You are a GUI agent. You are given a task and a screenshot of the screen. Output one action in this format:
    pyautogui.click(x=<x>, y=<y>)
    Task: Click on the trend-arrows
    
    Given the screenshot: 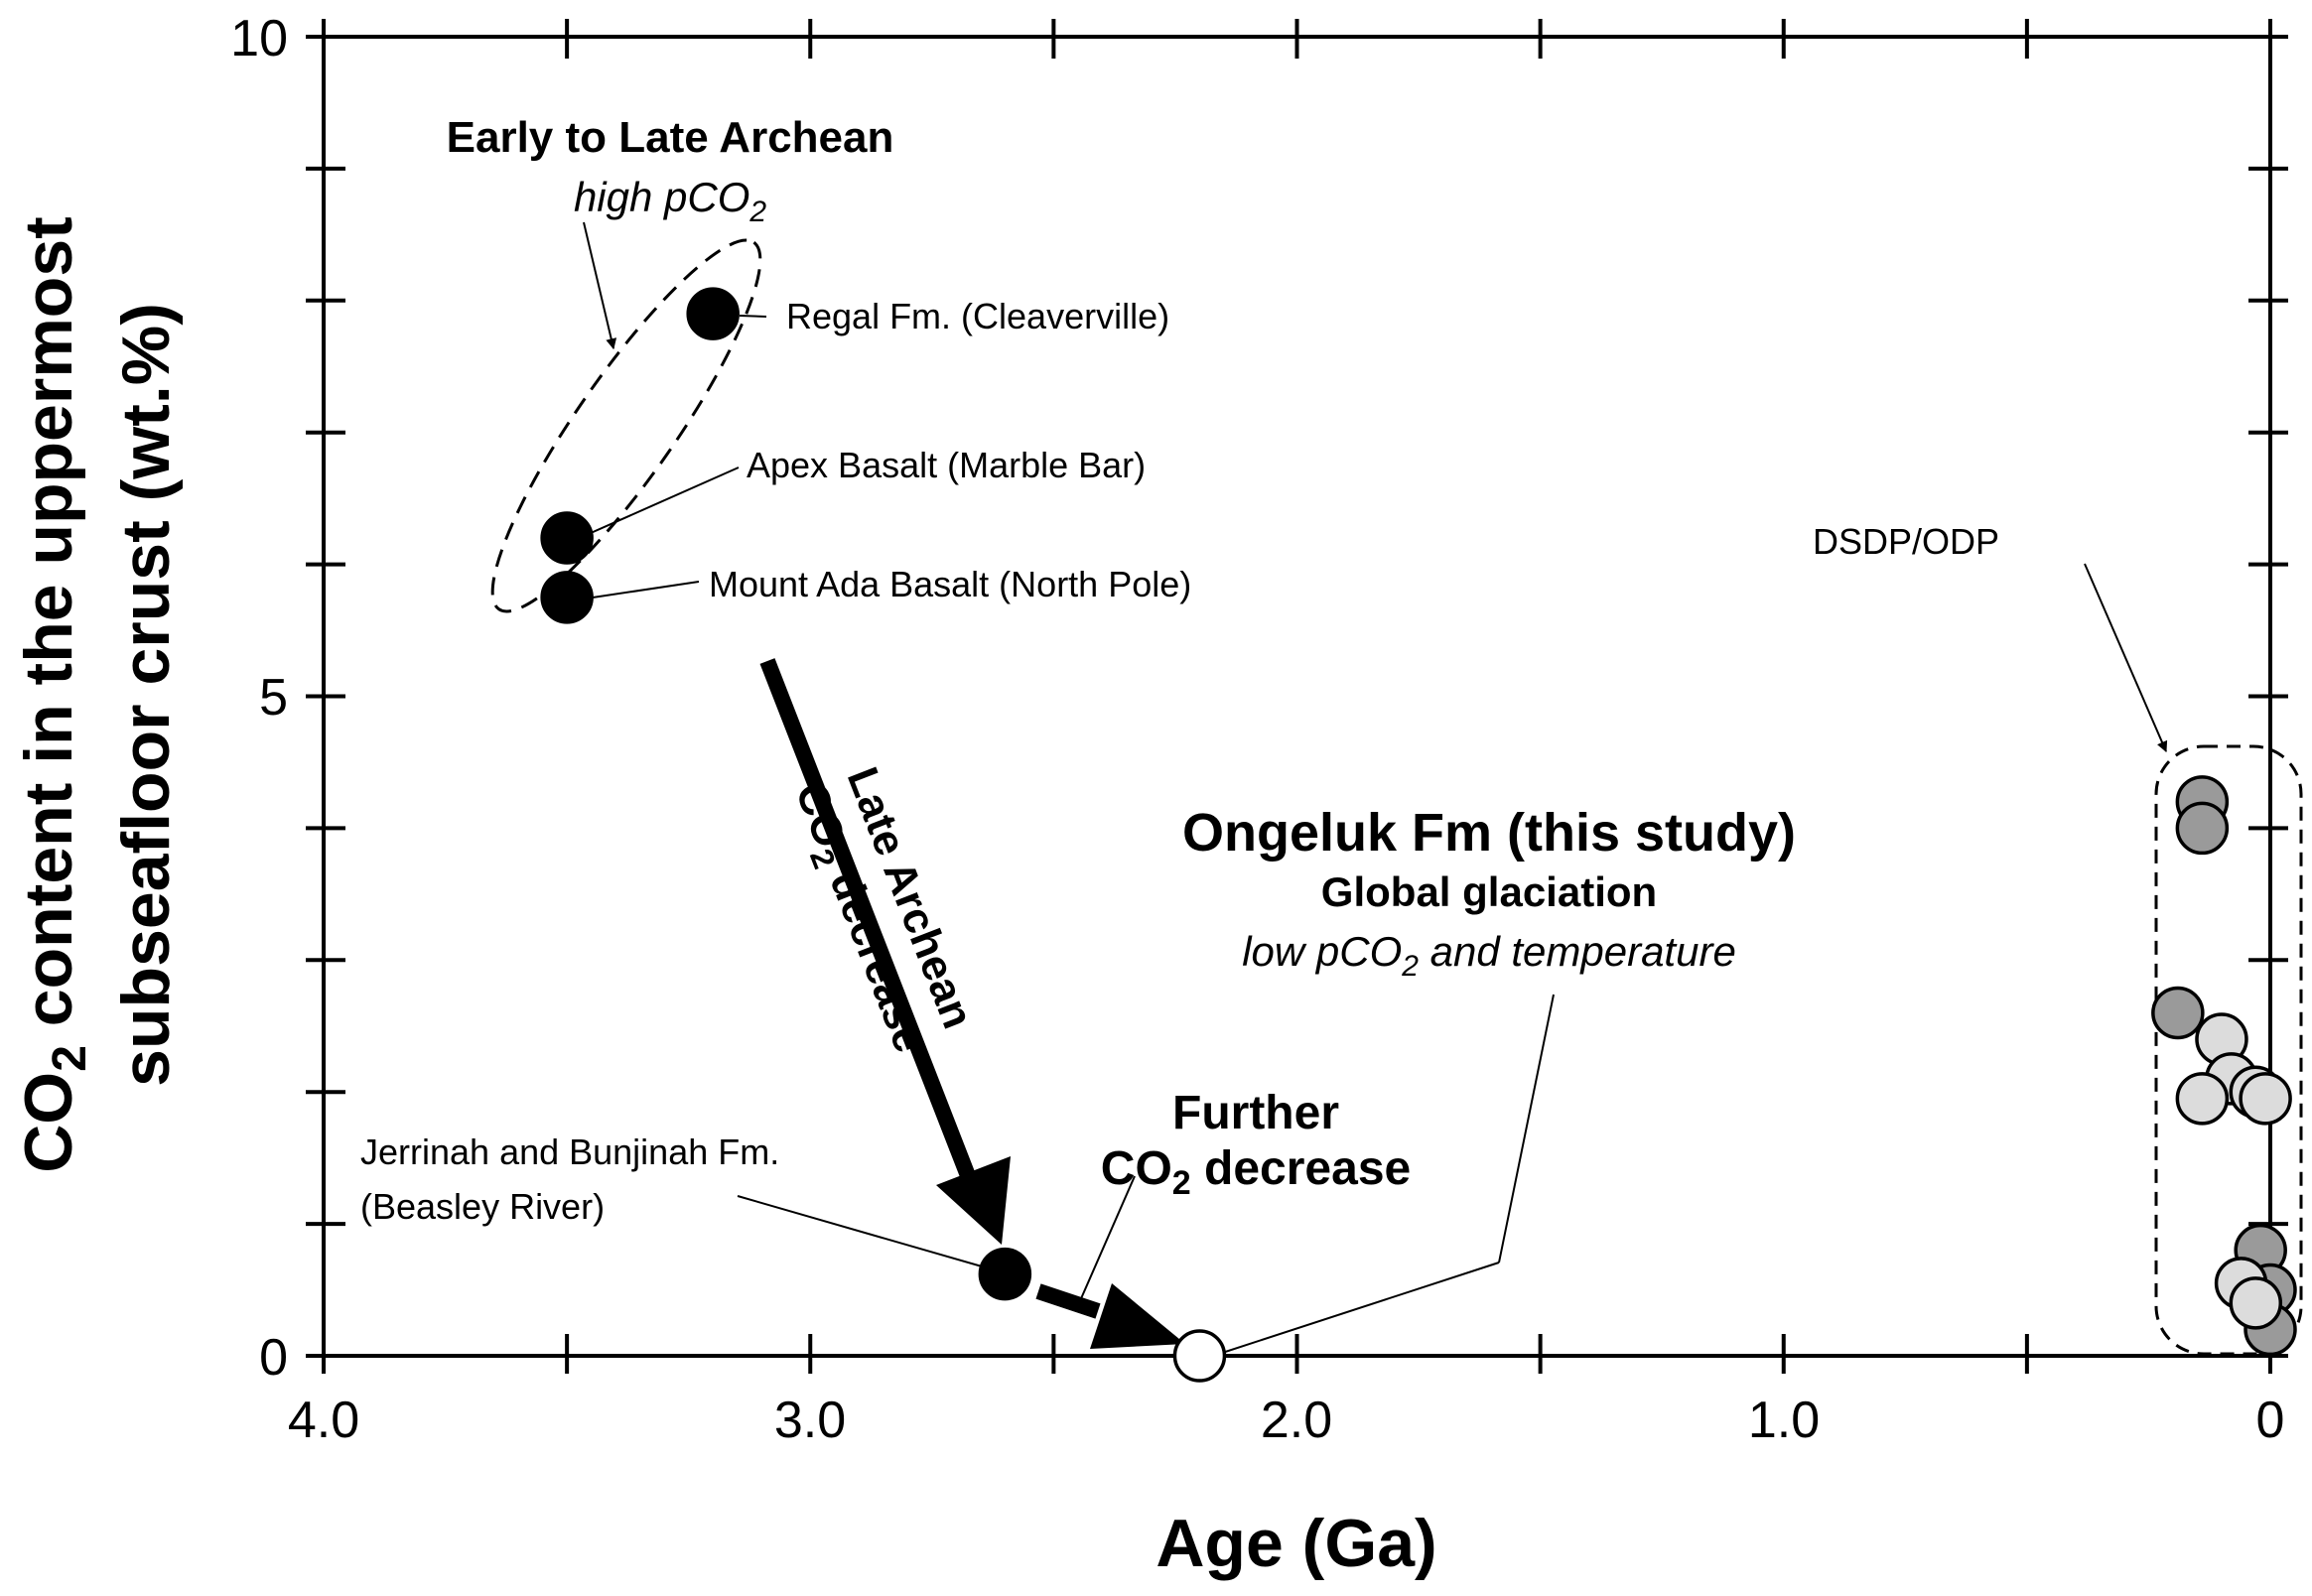 What is the action you would take?
    pyautogui.click(x=972, y=1003)
    